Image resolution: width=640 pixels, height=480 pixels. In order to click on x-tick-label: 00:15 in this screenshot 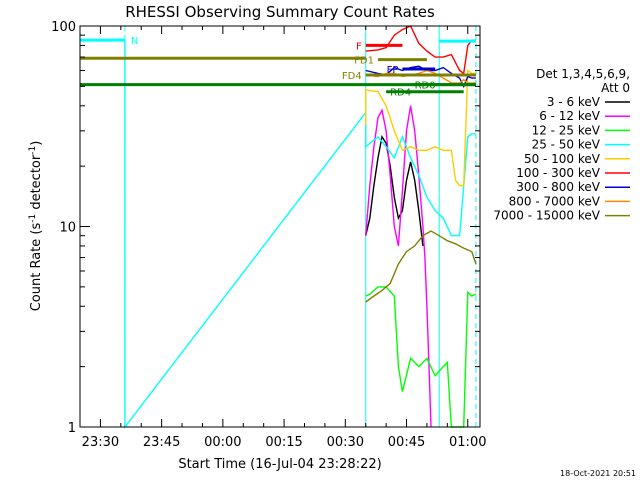, I will do `click(283, 442)`.